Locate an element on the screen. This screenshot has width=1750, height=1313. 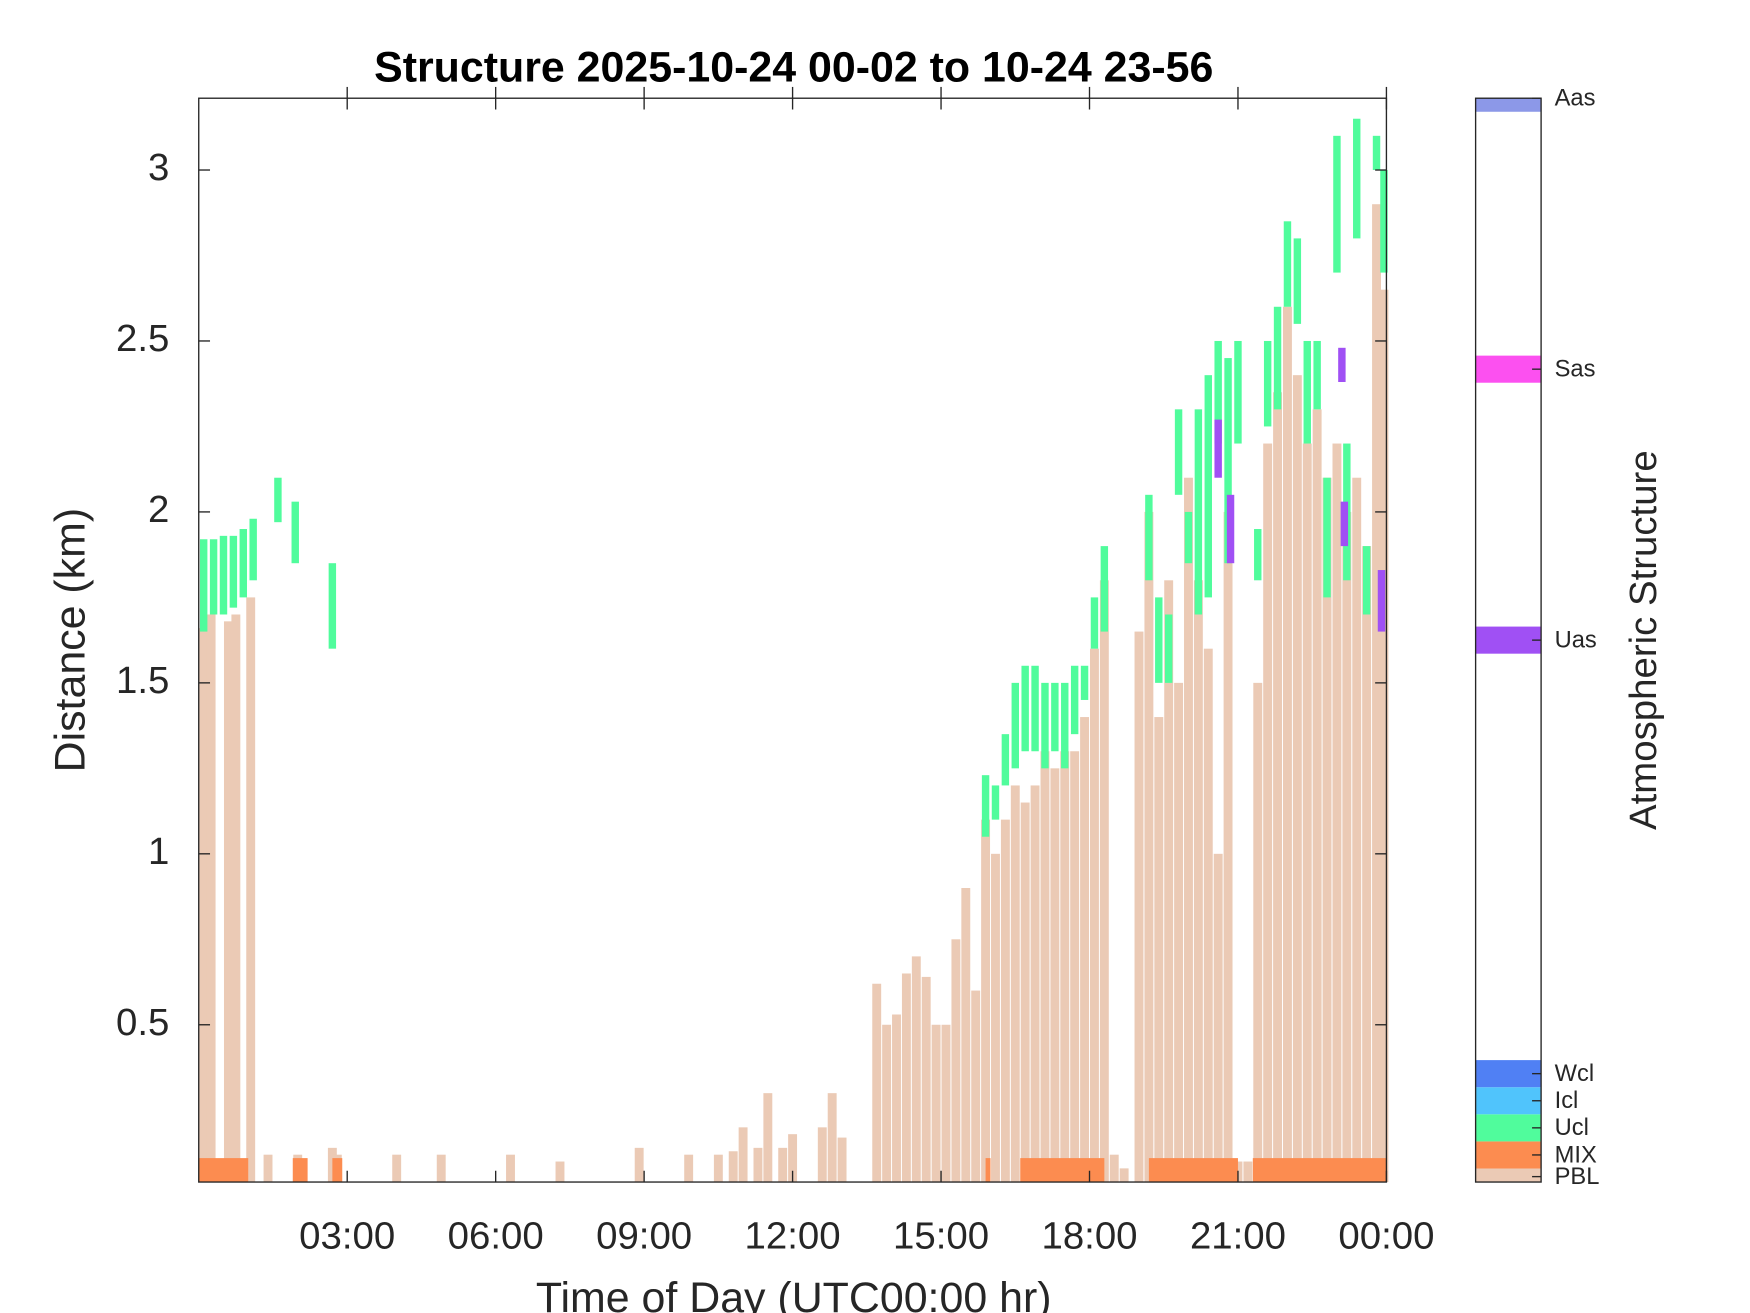
x-tick-label: 03:00 is located at coordinates (347, 1236).